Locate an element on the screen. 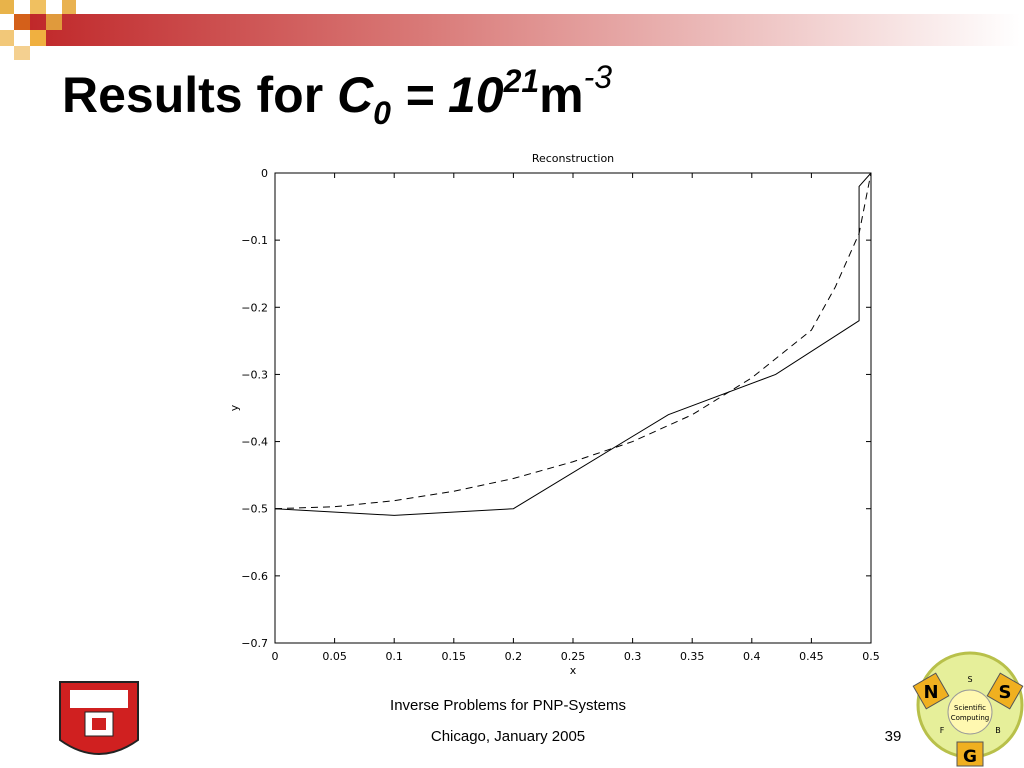 This screenshot has width=1024, height=768. x-tick-label: 0.1 is located at coordinates (394, 656).